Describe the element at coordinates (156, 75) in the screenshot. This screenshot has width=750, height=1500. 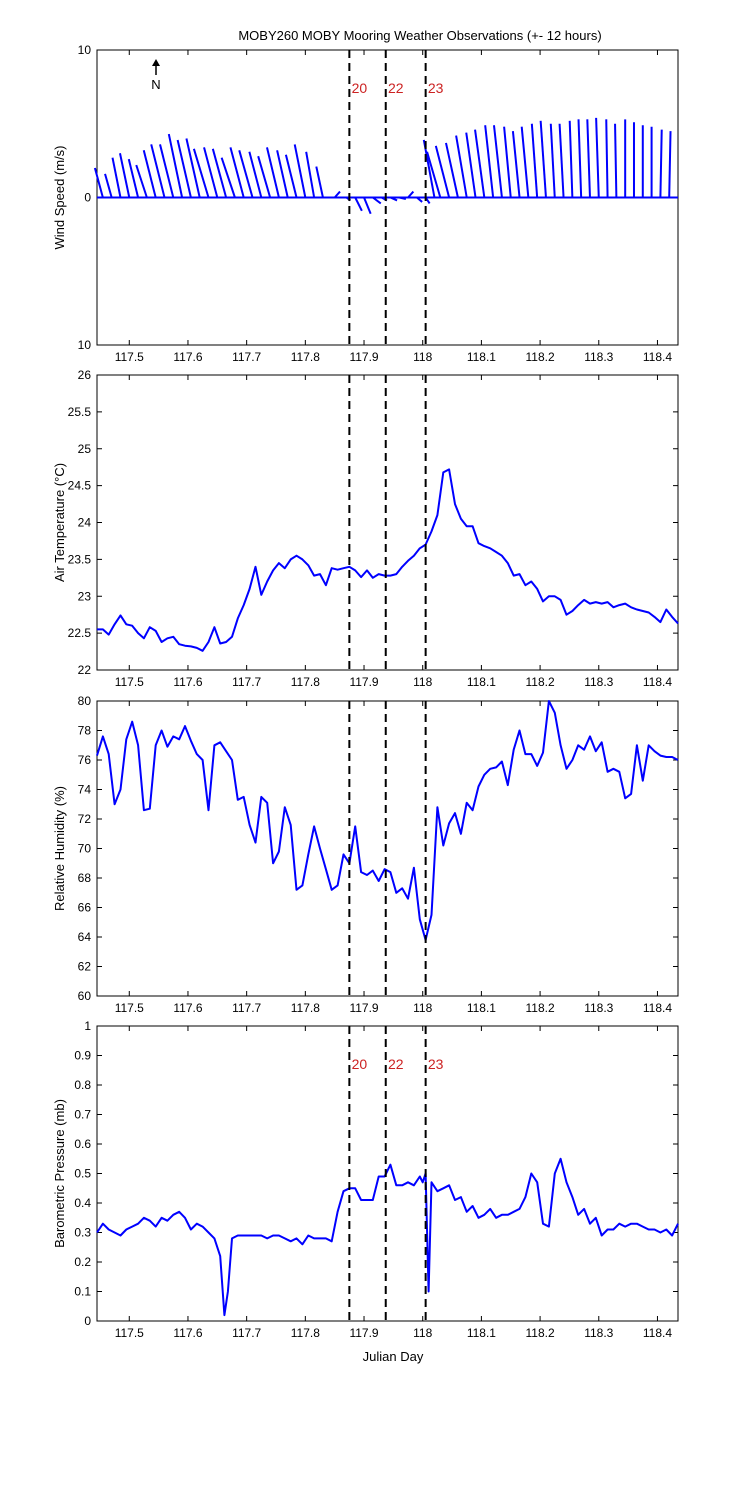
I see `north-arrow-icon: N` at that location.